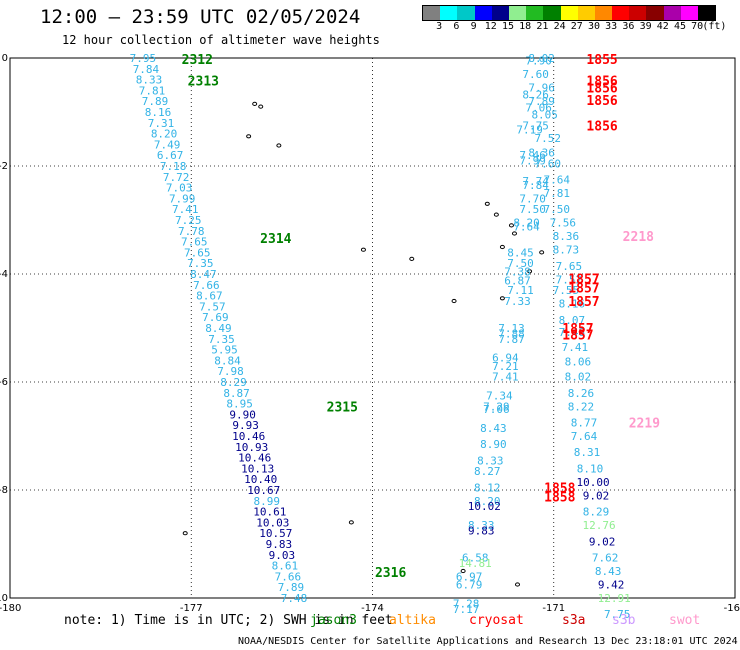 This screenshot has width=740, height=650. What do you see at coordinates (542, 26) in the screenshot?
I see `legend-tick-label: 21` at bounding box center [542, 26].